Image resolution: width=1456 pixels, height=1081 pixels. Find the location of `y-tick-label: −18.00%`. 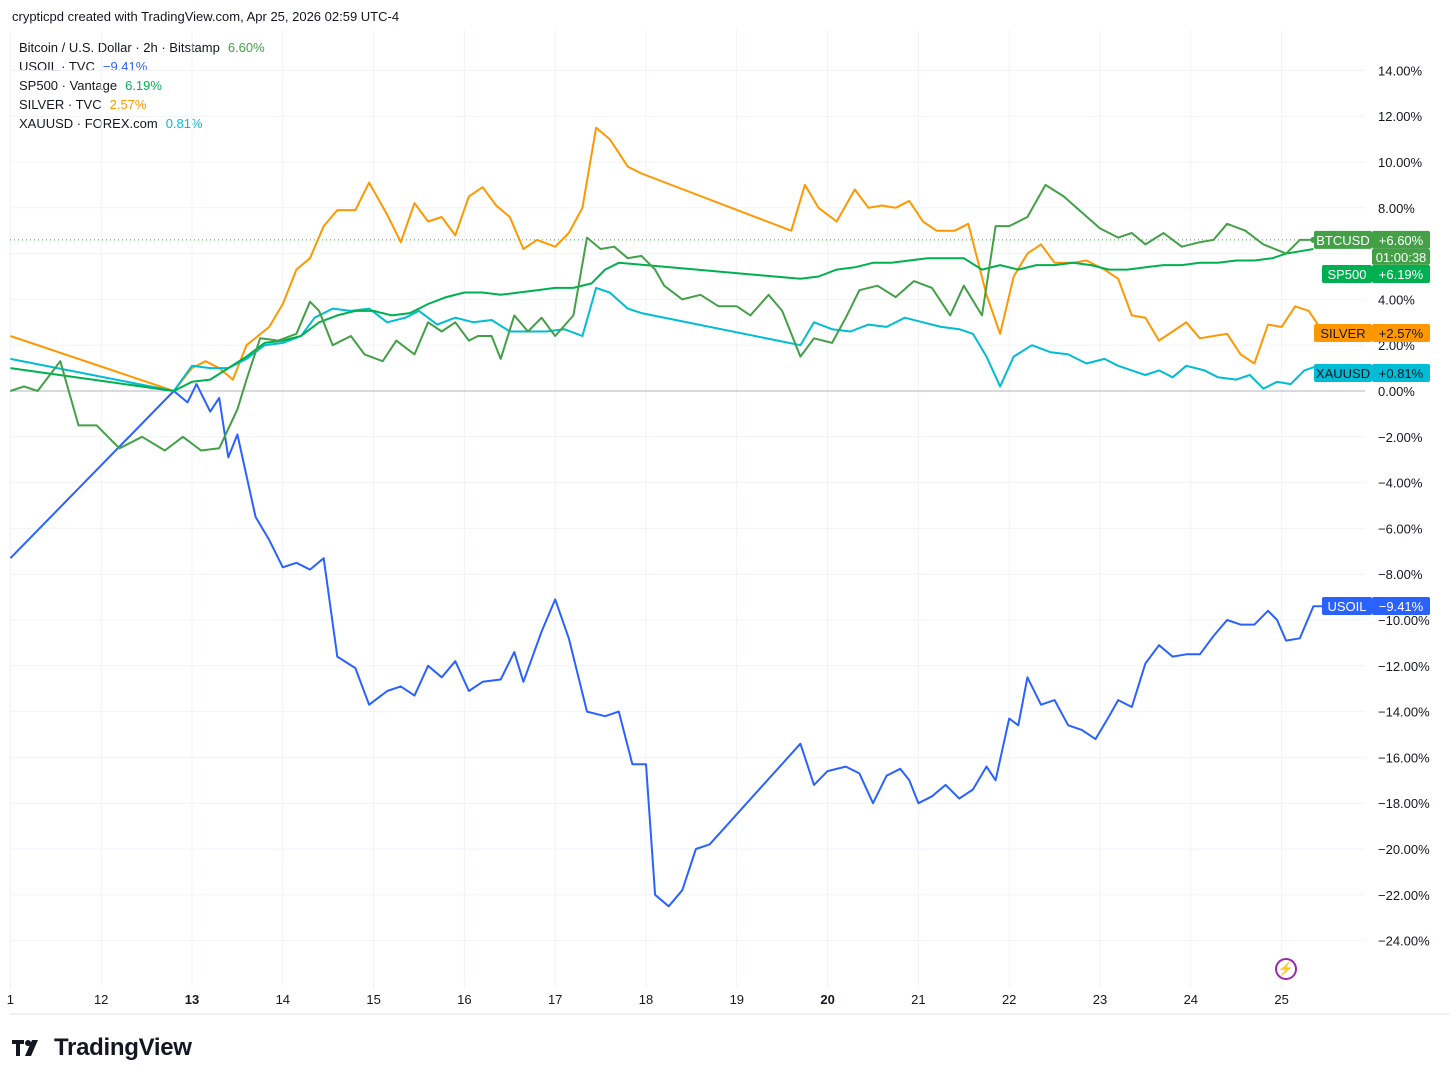

y-tick-label: −18.00% is located at coordinates (1404, 803).